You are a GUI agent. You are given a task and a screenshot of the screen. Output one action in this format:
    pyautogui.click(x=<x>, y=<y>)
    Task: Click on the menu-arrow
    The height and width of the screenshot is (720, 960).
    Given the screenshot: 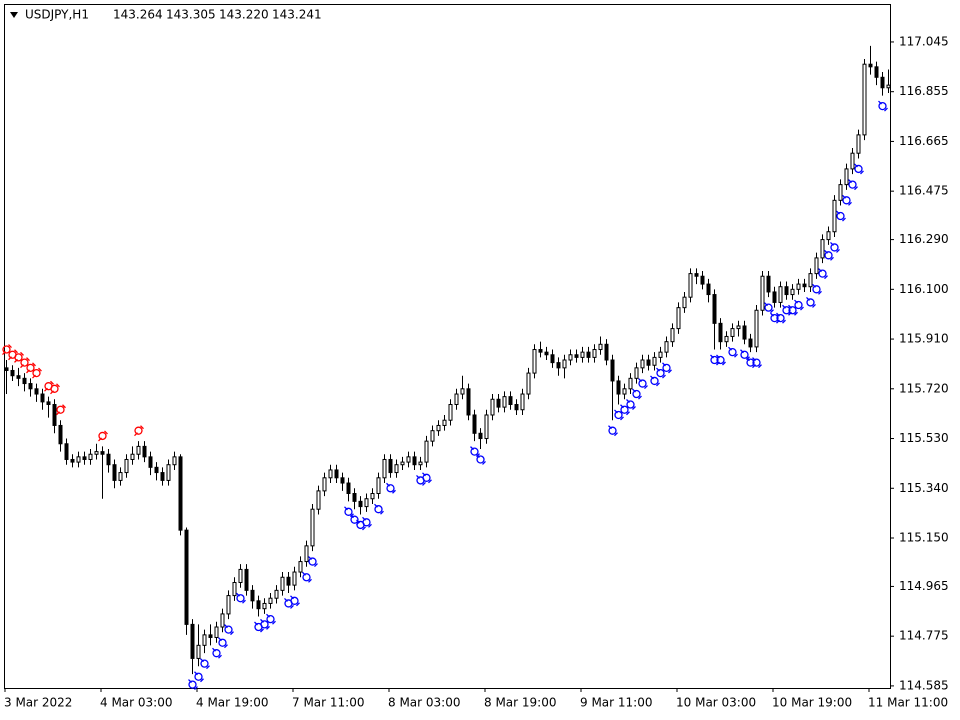 What is the action you would take?
    pyautogui.click(x=14, y=15)
    